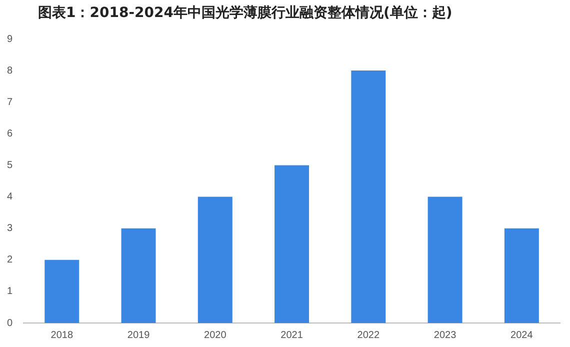 The width and height of the screenshot is (570, 347). Describe the element at coordinates (10, 260) in the screenshot. I see `y-tick-label: 2` at that location.